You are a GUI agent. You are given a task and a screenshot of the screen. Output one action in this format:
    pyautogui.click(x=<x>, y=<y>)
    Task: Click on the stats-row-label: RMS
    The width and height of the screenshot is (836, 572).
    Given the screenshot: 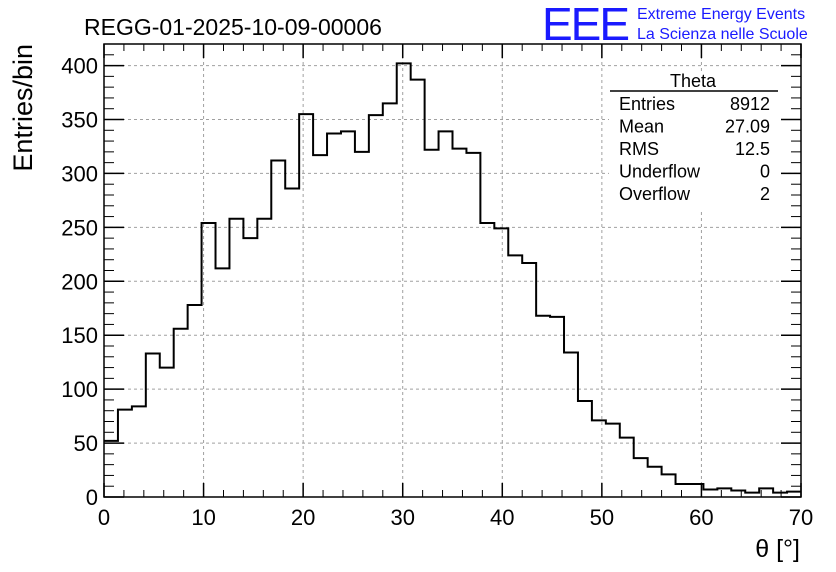 What is the action you would take?
    pyautogui.click(x=639, y=149)
    